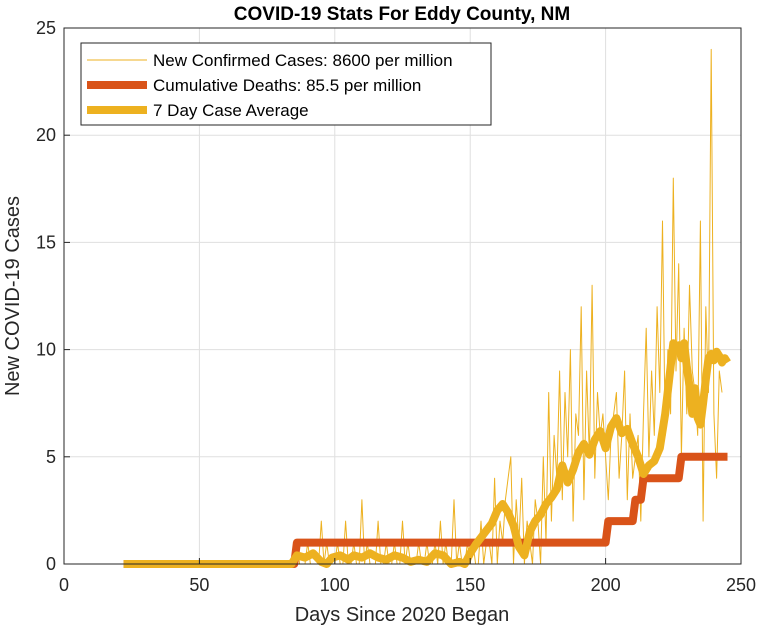 Image resolution: width=761 pixels, height=630 pixels. What do you see at coordinates (46, 135) in the screenshot?
I see `y-tick-label: 20` at bounding box center [46, 135].